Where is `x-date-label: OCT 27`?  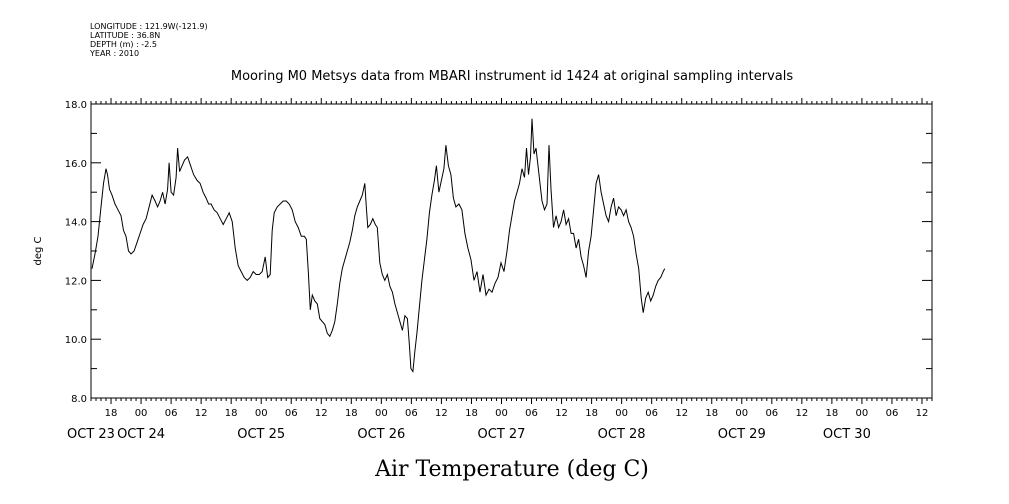
x-date-label: OCT 27 is located at coordinates (502, 434).